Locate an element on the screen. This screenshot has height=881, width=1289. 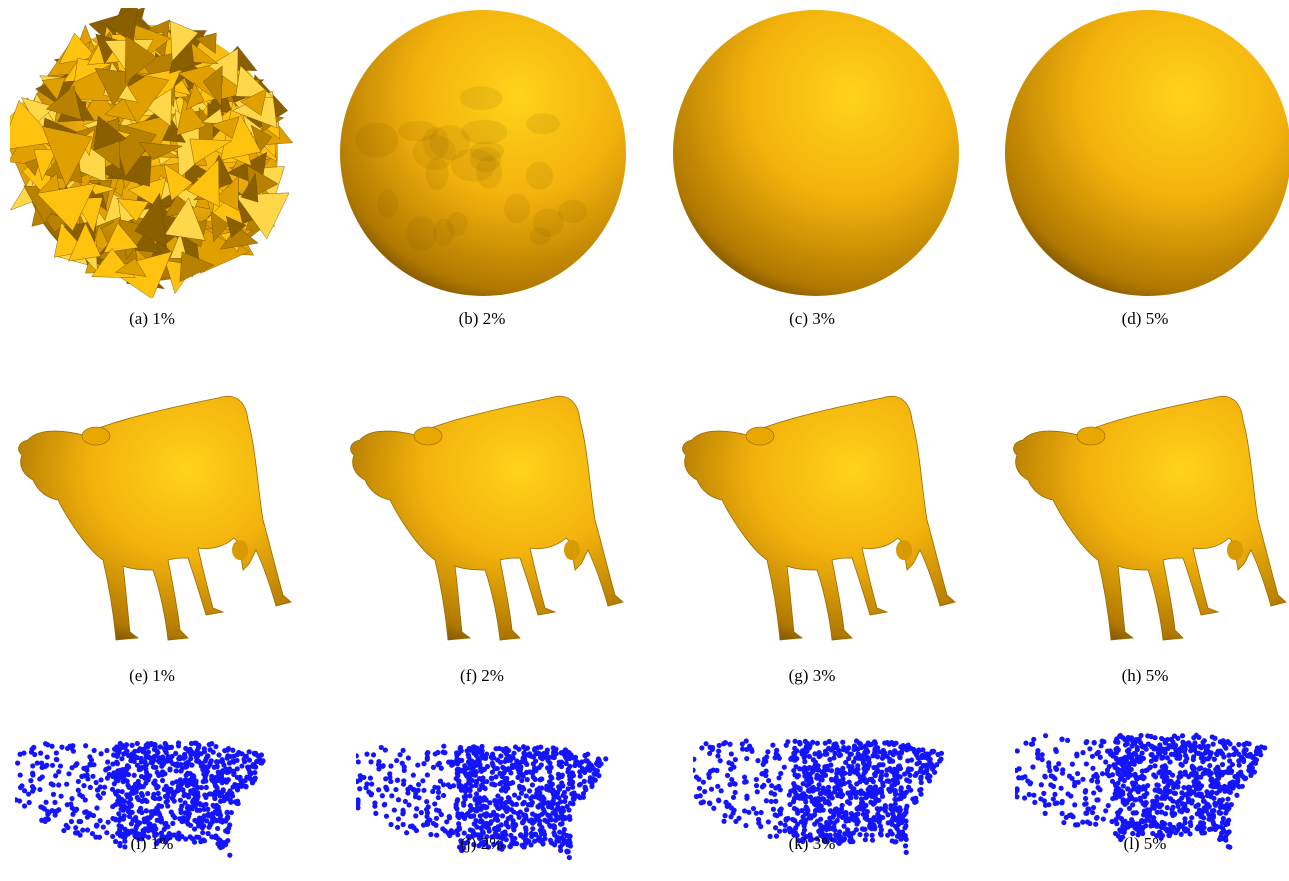
caption-f: (f) 2% is located at coordinates (482, 675).